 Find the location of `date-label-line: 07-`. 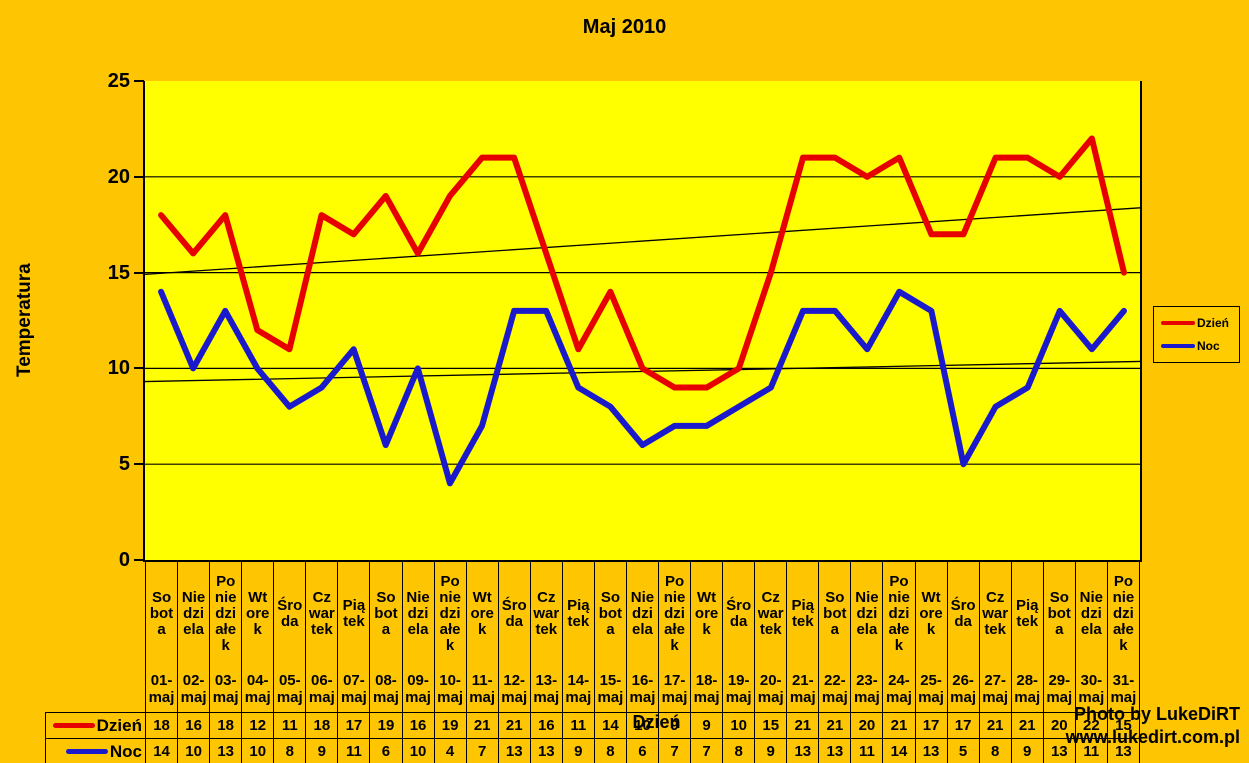

date-label-line: 07- is located at coordinates (354, 680).